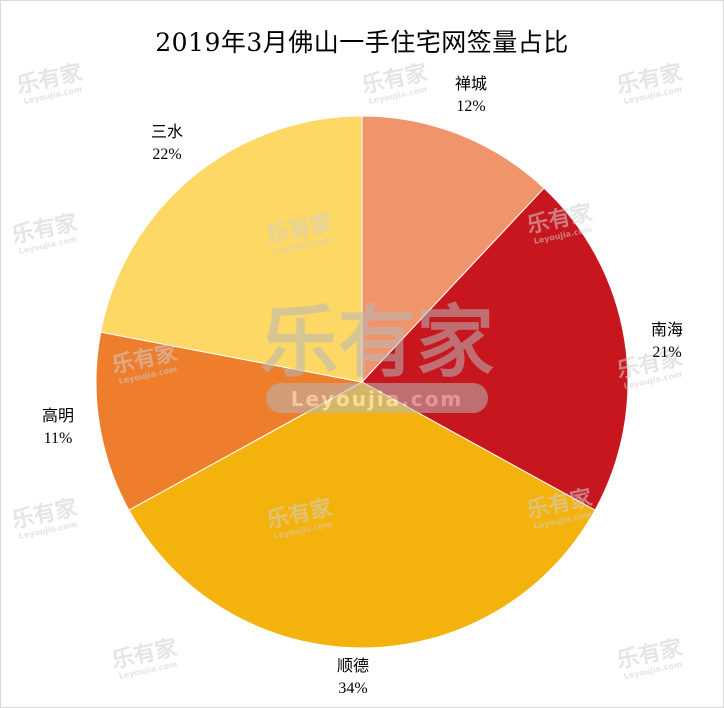 The image size is (724, 708). What do you see at coordinates (352, 688) in the screenshot?
I see `slice-percent-label: 34%` at bounding box center [352, 688].